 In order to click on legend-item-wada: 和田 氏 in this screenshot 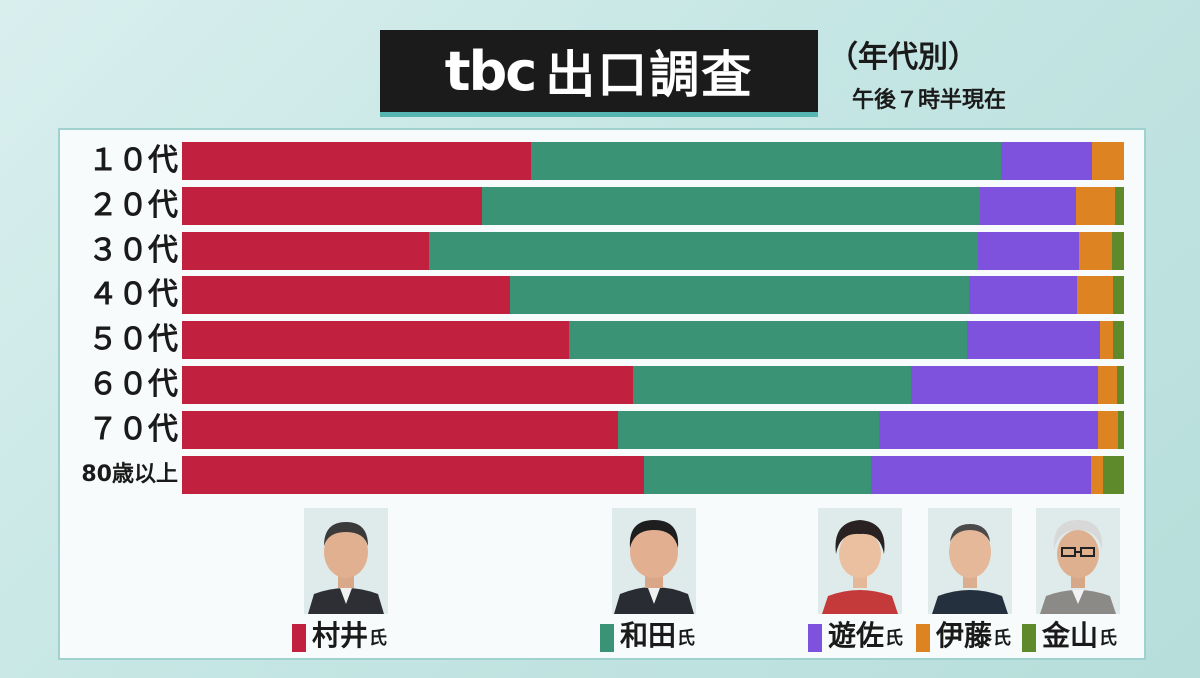, I will do `click(647, 634)`.